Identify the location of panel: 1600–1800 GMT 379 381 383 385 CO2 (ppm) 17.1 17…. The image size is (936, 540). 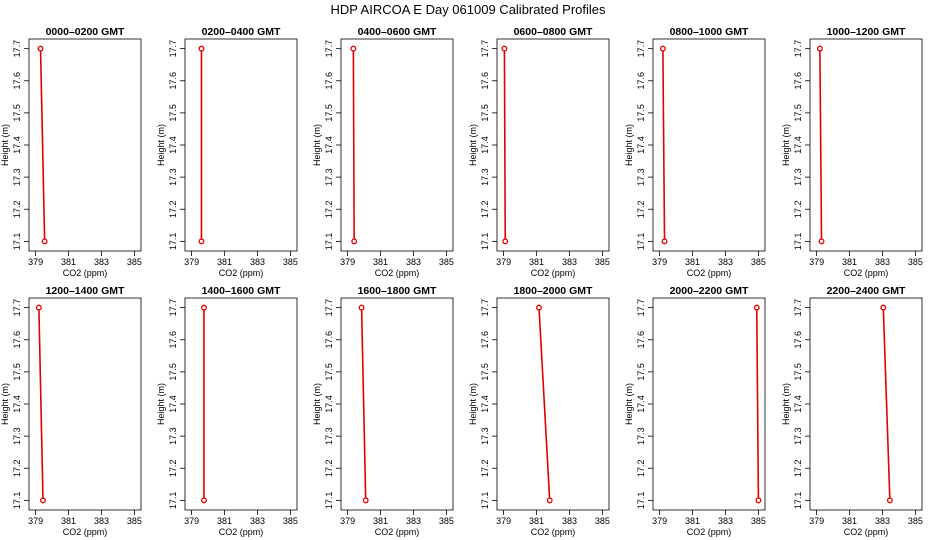
(383, 411).